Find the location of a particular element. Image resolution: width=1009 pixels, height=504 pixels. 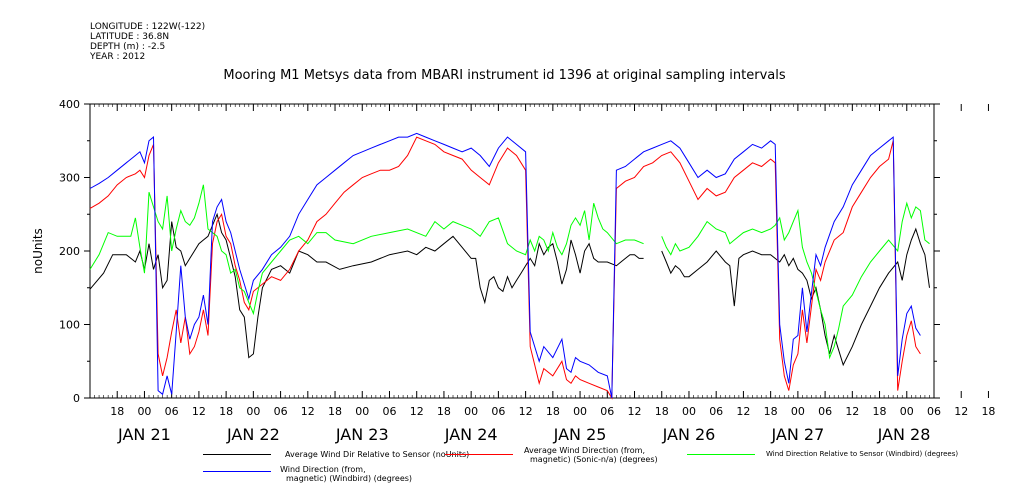

x-day-label: JAN 24 is located at coordinates (471, 434).